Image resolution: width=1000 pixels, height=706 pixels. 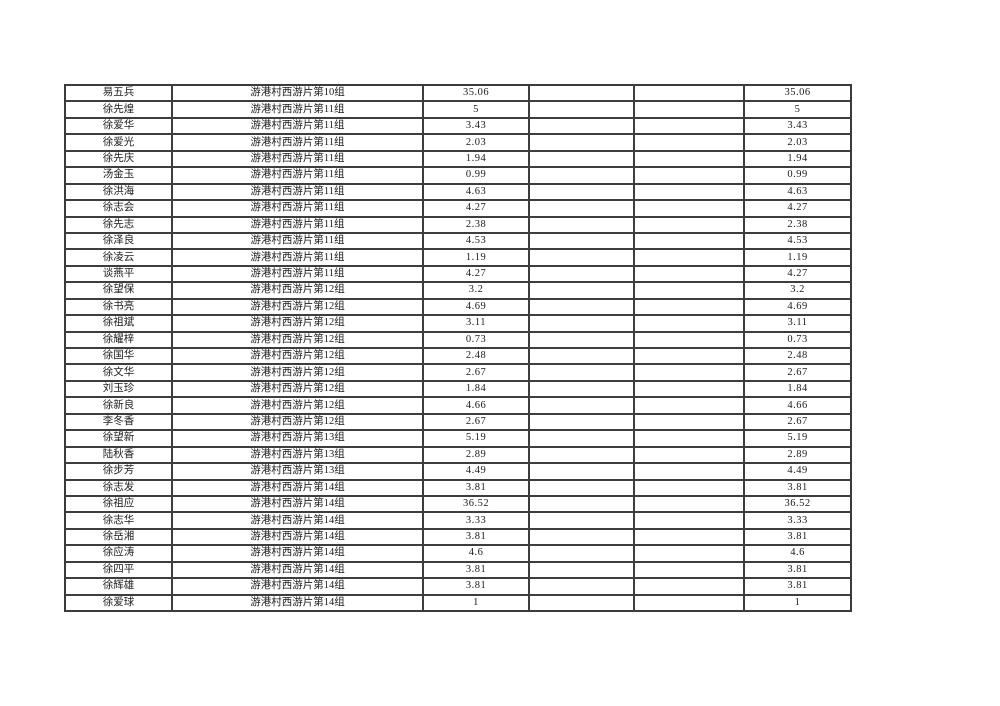 What do you see at coordinates (476, 241) in the screenshot?
I see `cell-value: 4.53` at bounding box center [476, 241].